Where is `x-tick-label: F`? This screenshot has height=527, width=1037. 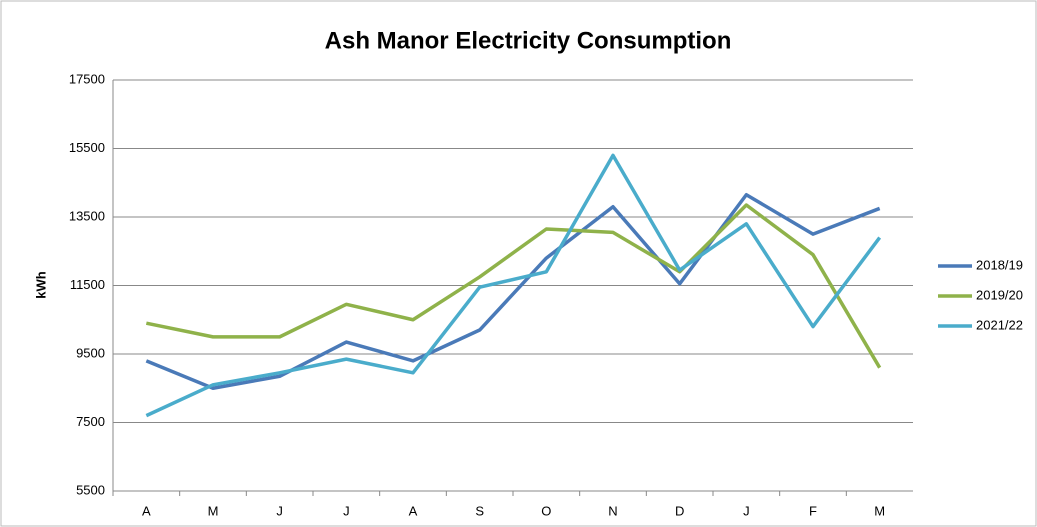
x-tick-label: F is located at coordinates (813, 510).